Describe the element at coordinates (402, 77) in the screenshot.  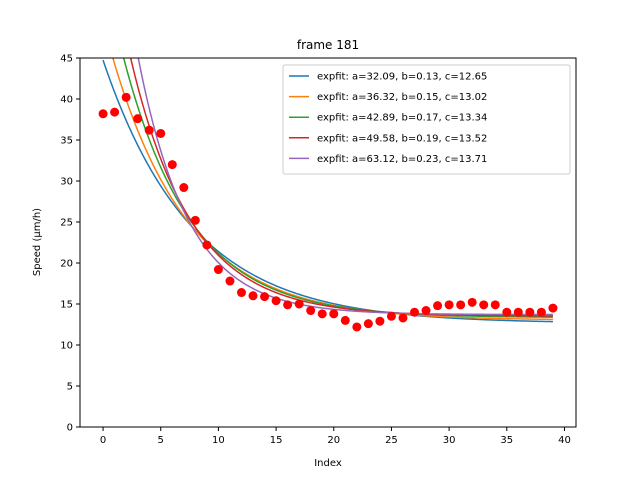
I see `legend-entry: expfit: a=32.09, b=0.13, c=12.65` at that location.